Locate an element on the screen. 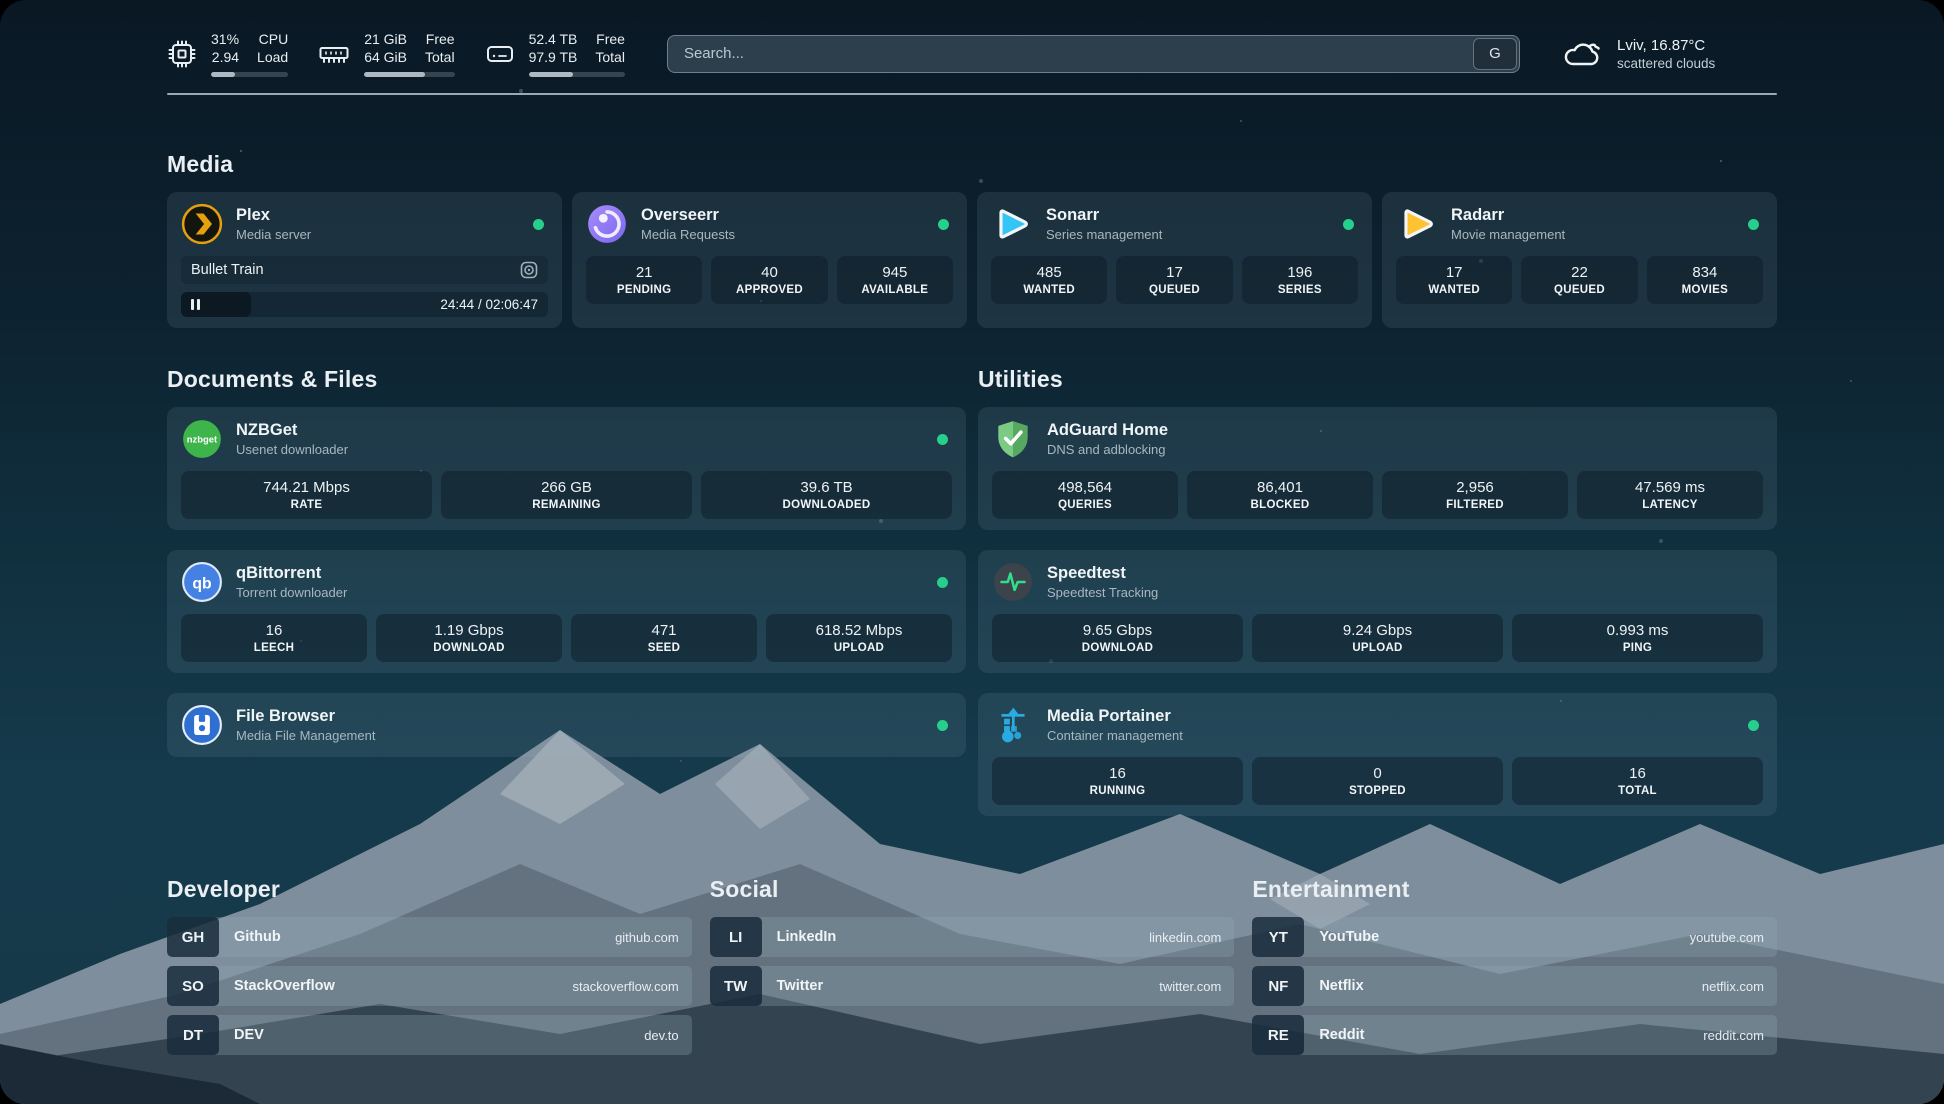  memory-stat: 21 GiB 64 GiB Free Total is located at coordinates (386, 54).